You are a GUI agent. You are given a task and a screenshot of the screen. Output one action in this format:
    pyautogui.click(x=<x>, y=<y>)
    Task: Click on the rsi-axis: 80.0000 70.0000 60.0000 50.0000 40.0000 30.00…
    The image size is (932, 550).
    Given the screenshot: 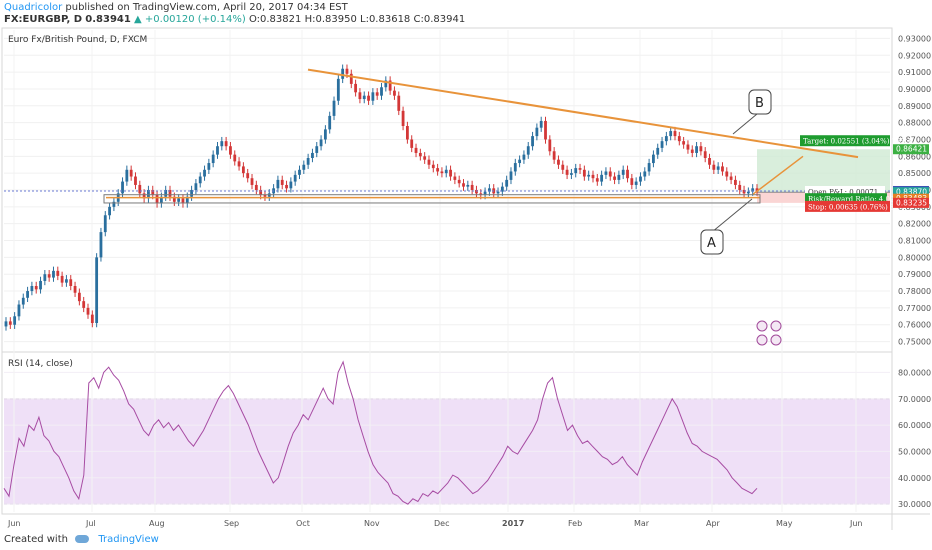 What is the action you would take?
    pyautogui.click(x=914, y=438)
    